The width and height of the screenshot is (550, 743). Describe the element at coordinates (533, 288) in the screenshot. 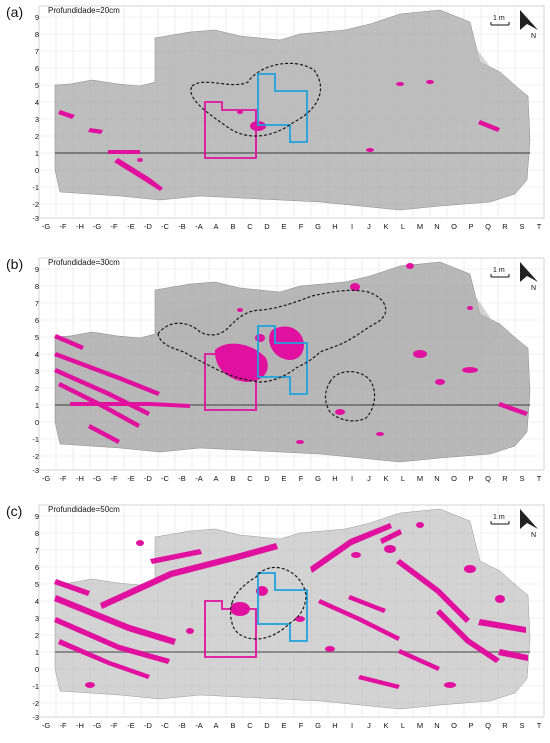

I see `svg-text: N` at that location.